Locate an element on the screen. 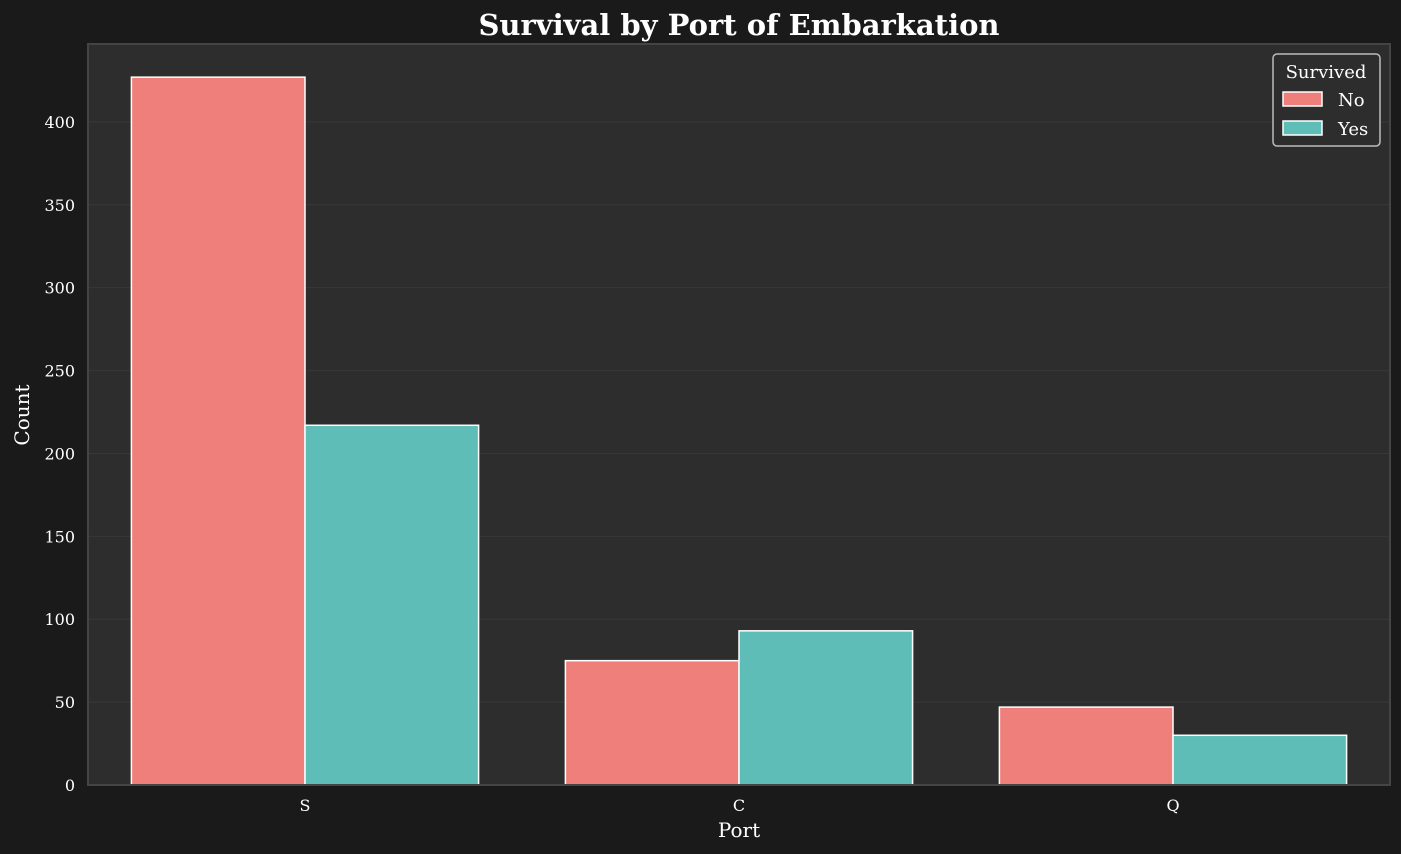 This screenshot has height=854, width=1401. y-tick-label: 300 is located at coordinates (59, 288).